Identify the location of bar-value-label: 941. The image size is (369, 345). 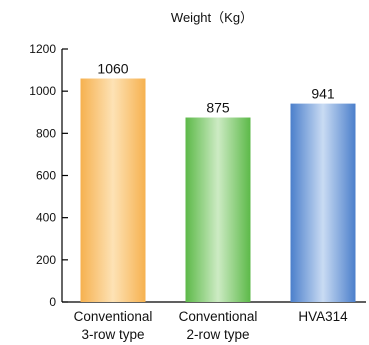
(323, 94).